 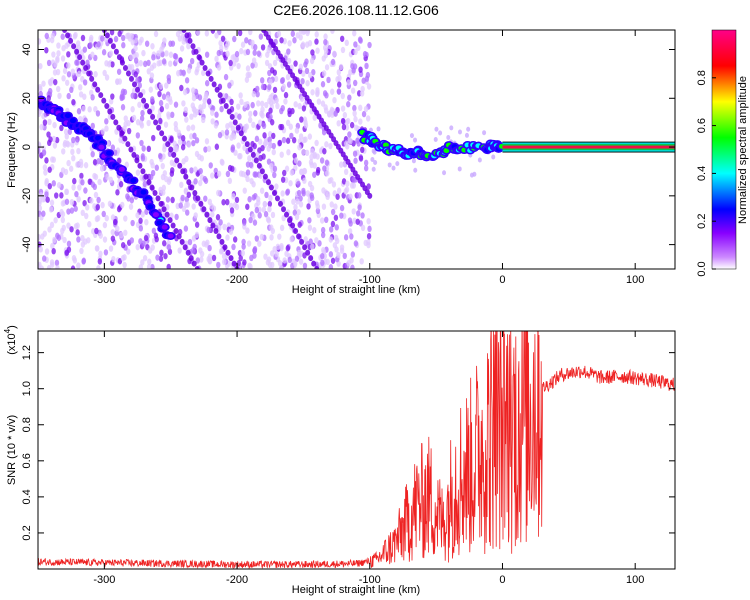 I want to click on snr-x-axis-title: Height of straight line (km), so click(x=356, y=590).